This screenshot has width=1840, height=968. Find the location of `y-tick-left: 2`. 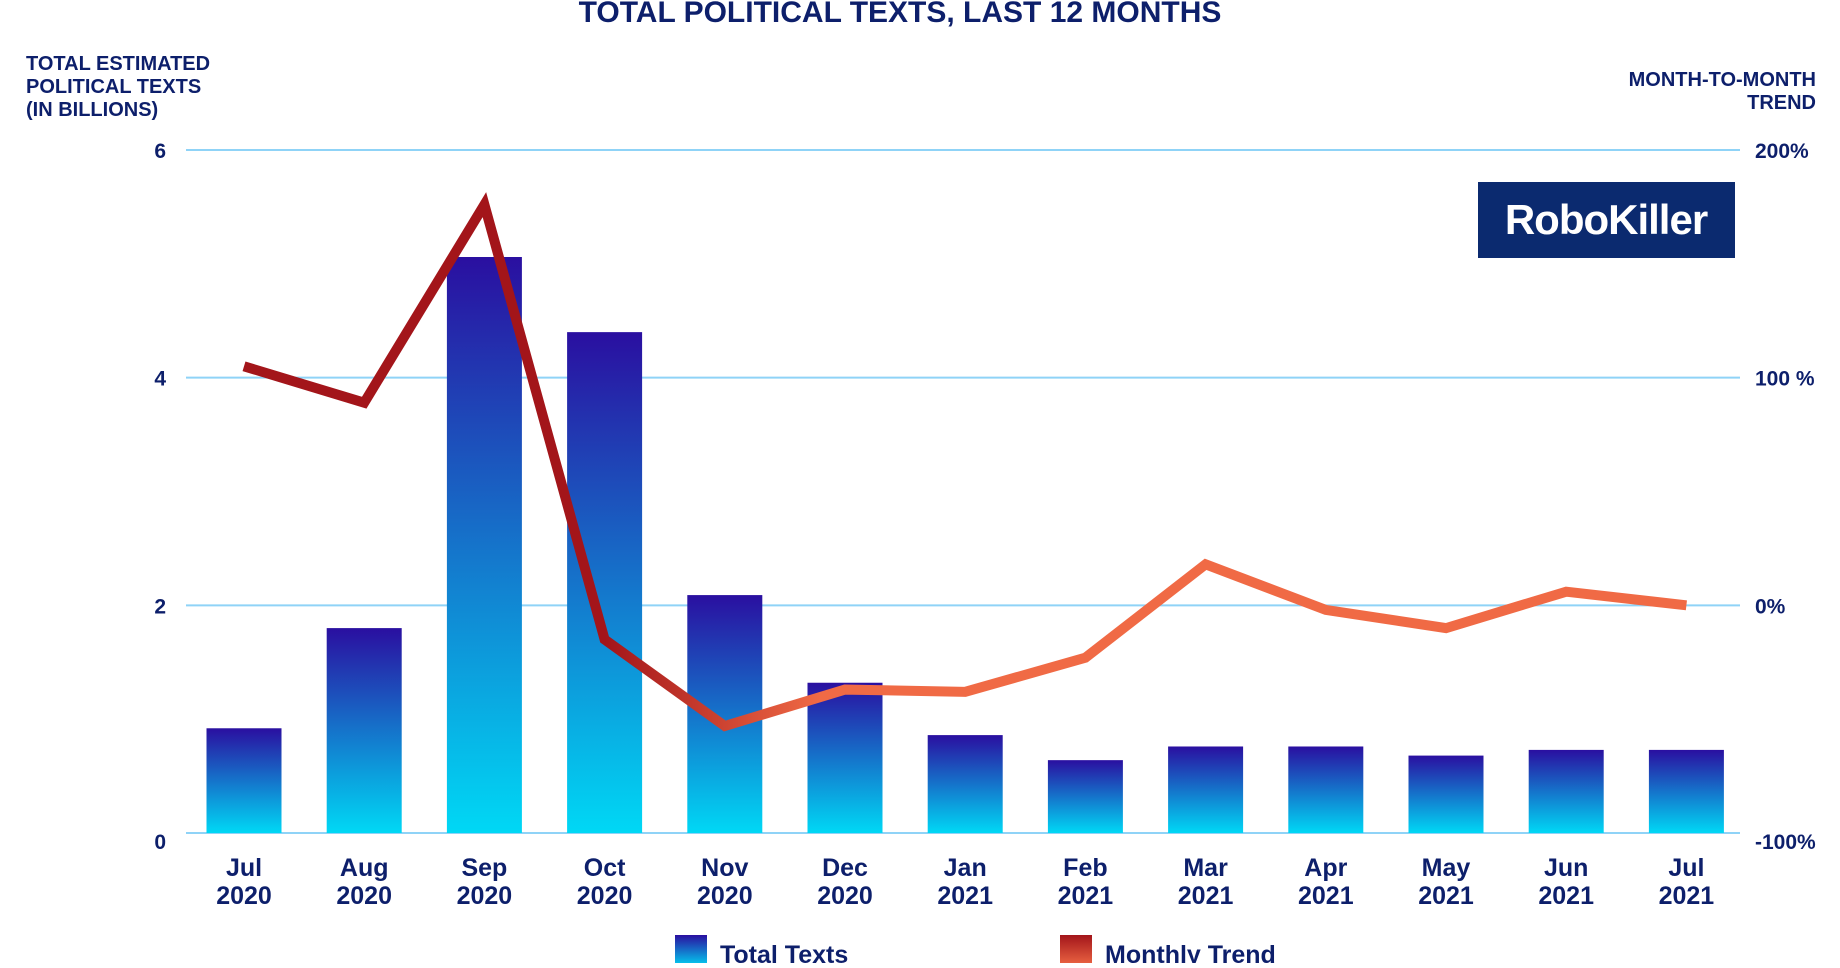

y-tick-left: 2 is located at coordinates (160, 606).